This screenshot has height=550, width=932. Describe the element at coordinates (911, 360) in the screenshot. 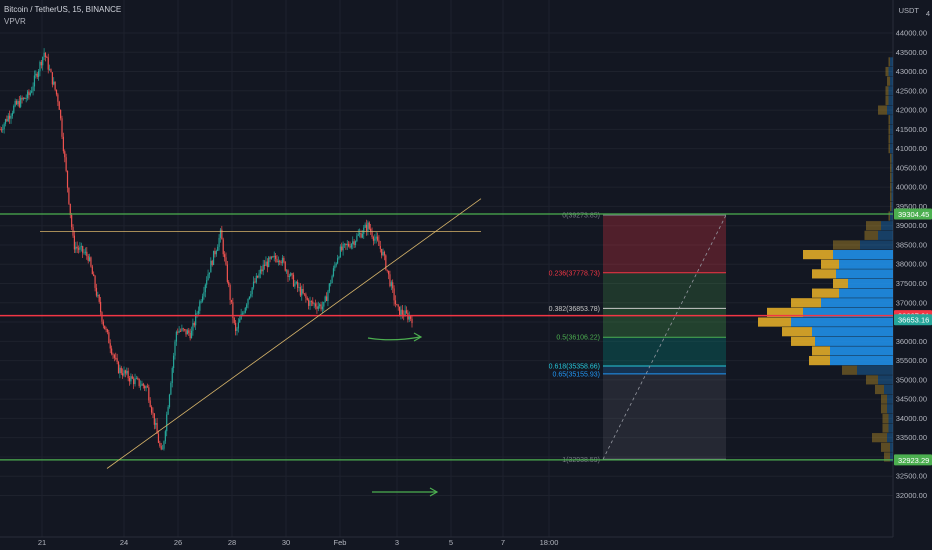

I see `price-tick-label: 35500.00` at that location.